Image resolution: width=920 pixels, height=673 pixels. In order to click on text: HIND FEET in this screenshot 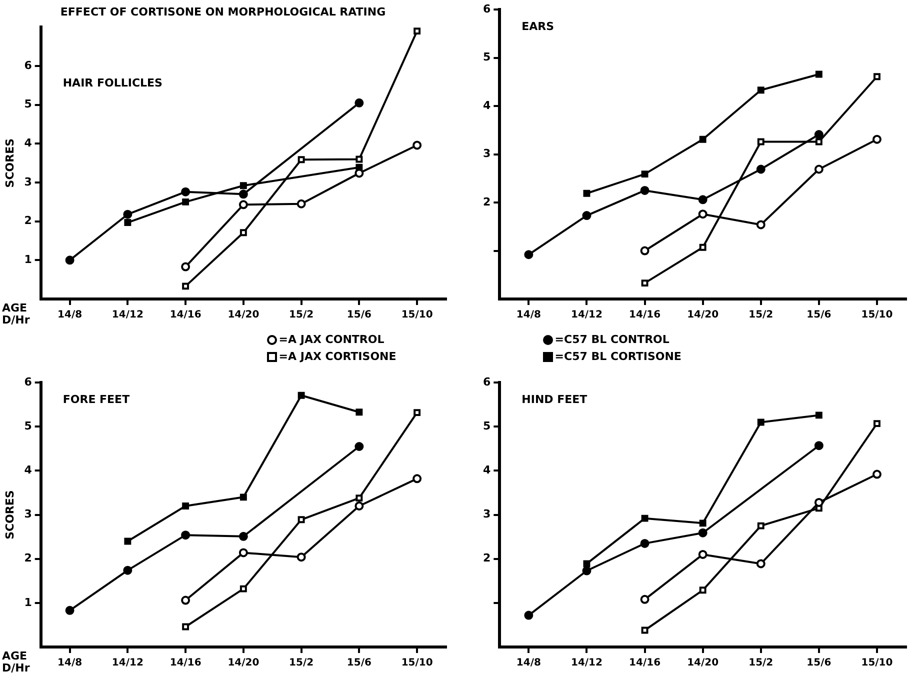, I will do `click(555, 399)`.